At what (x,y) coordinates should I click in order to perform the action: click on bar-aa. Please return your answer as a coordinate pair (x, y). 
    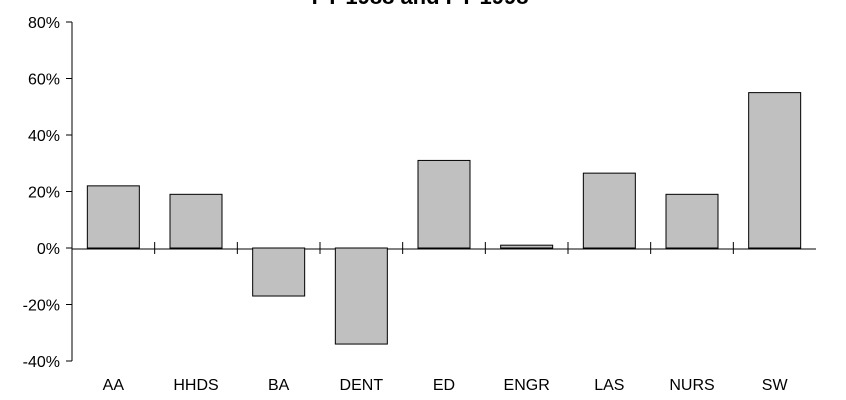
    Looking at the image, I should click on (113, 217).